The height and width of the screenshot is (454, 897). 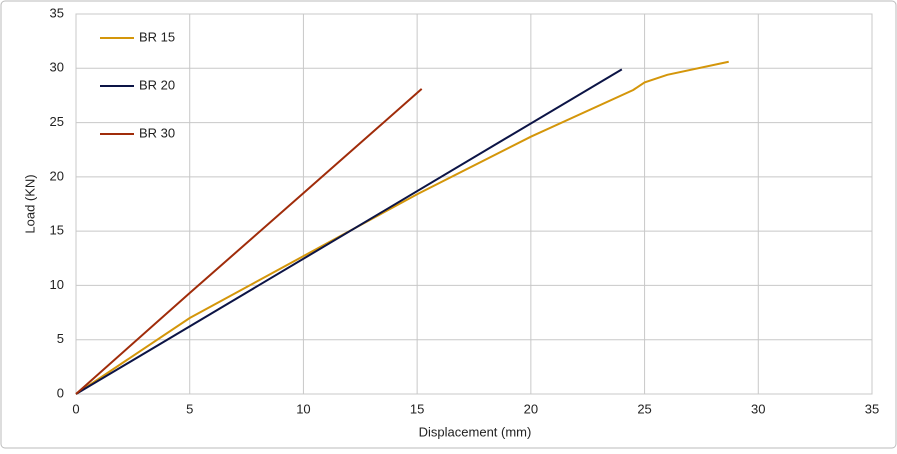 What do you see at coordinates (57, 67) in the screenshot?
I see `y-tick-label: 30` at bounding box center [57, 67].